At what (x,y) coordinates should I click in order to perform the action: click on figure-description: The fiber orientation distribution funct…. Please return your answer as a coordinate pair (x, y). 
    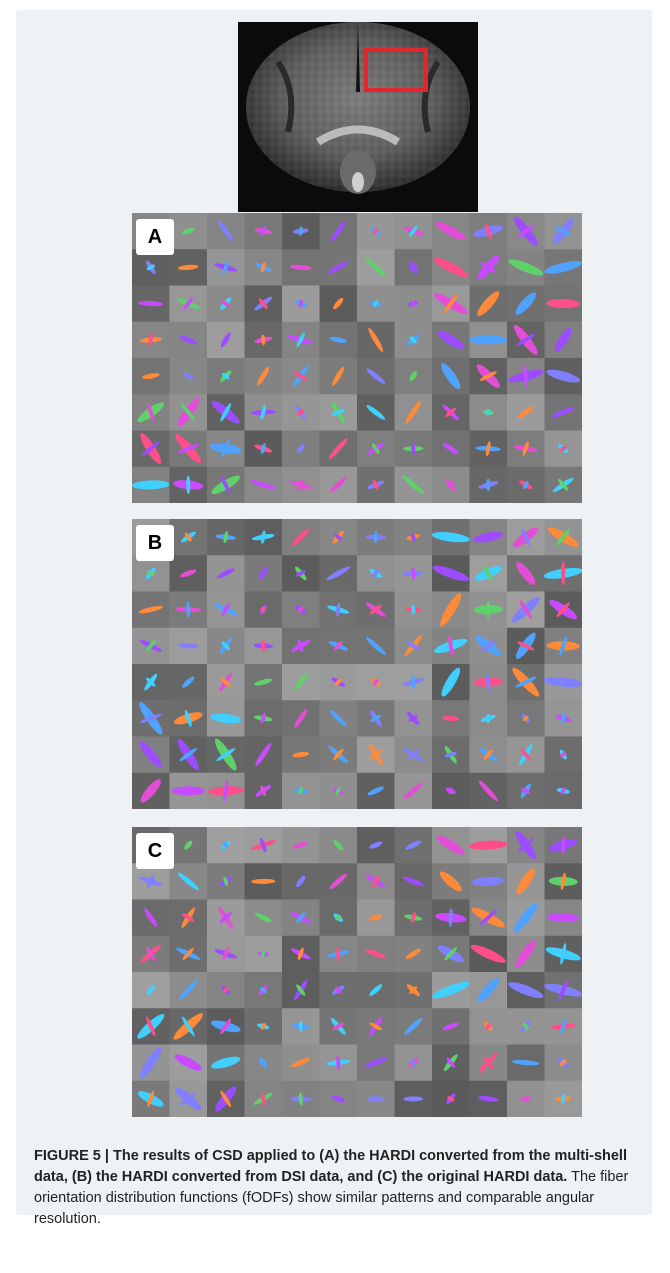
    Looking at the image, I should click on (331, 1198).